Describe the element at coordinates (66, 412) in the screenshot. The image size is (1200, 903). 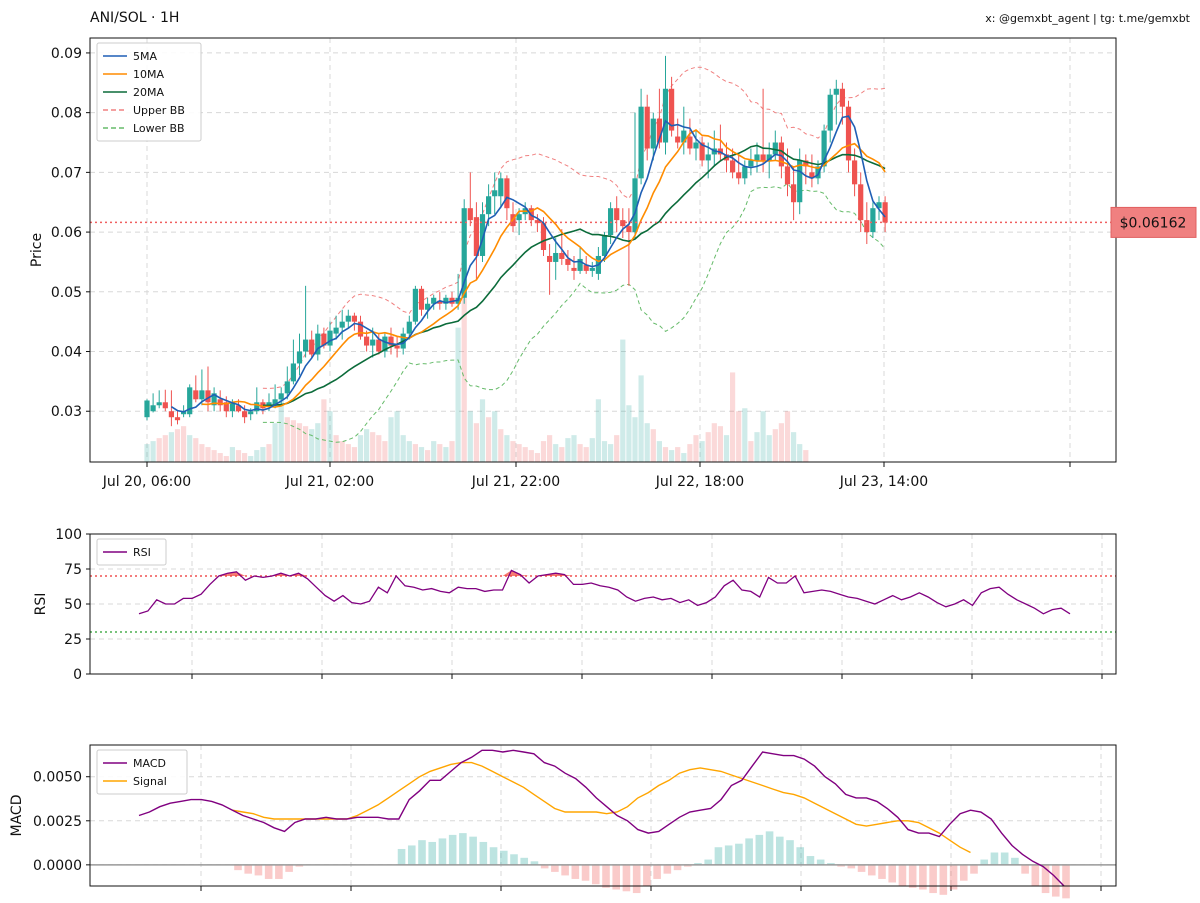
I see `price-ytick-label: 0.03` at that location.